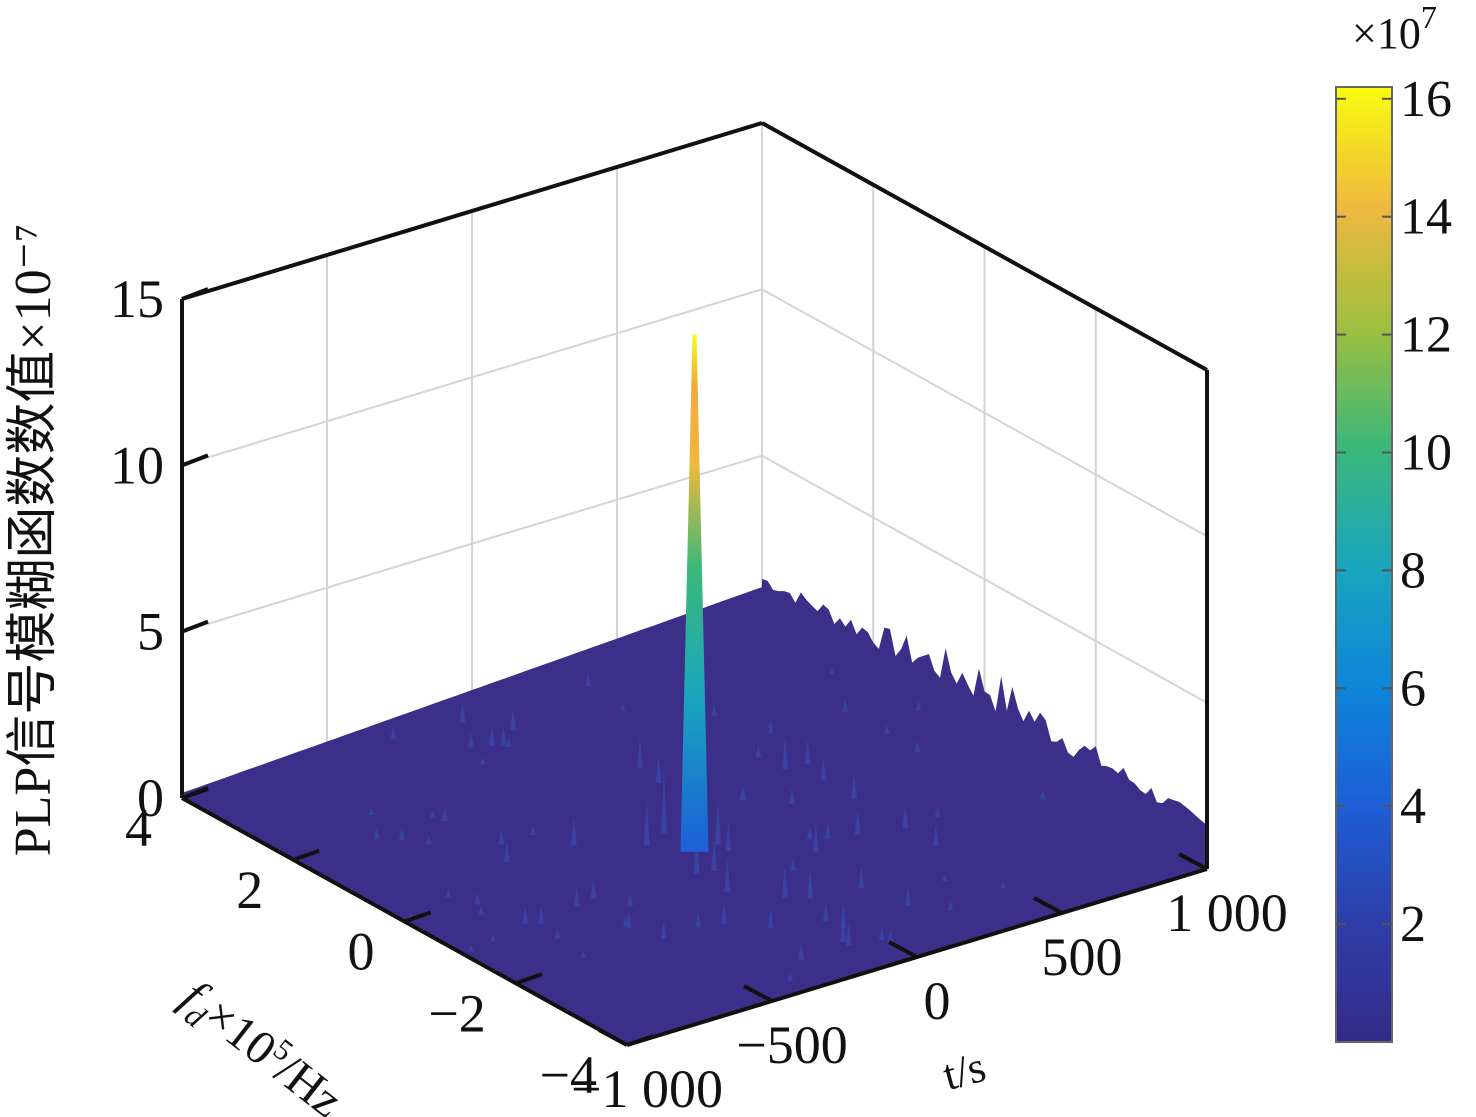  I want to click on colorbar-tick-label: 2, so click(1413, 924).